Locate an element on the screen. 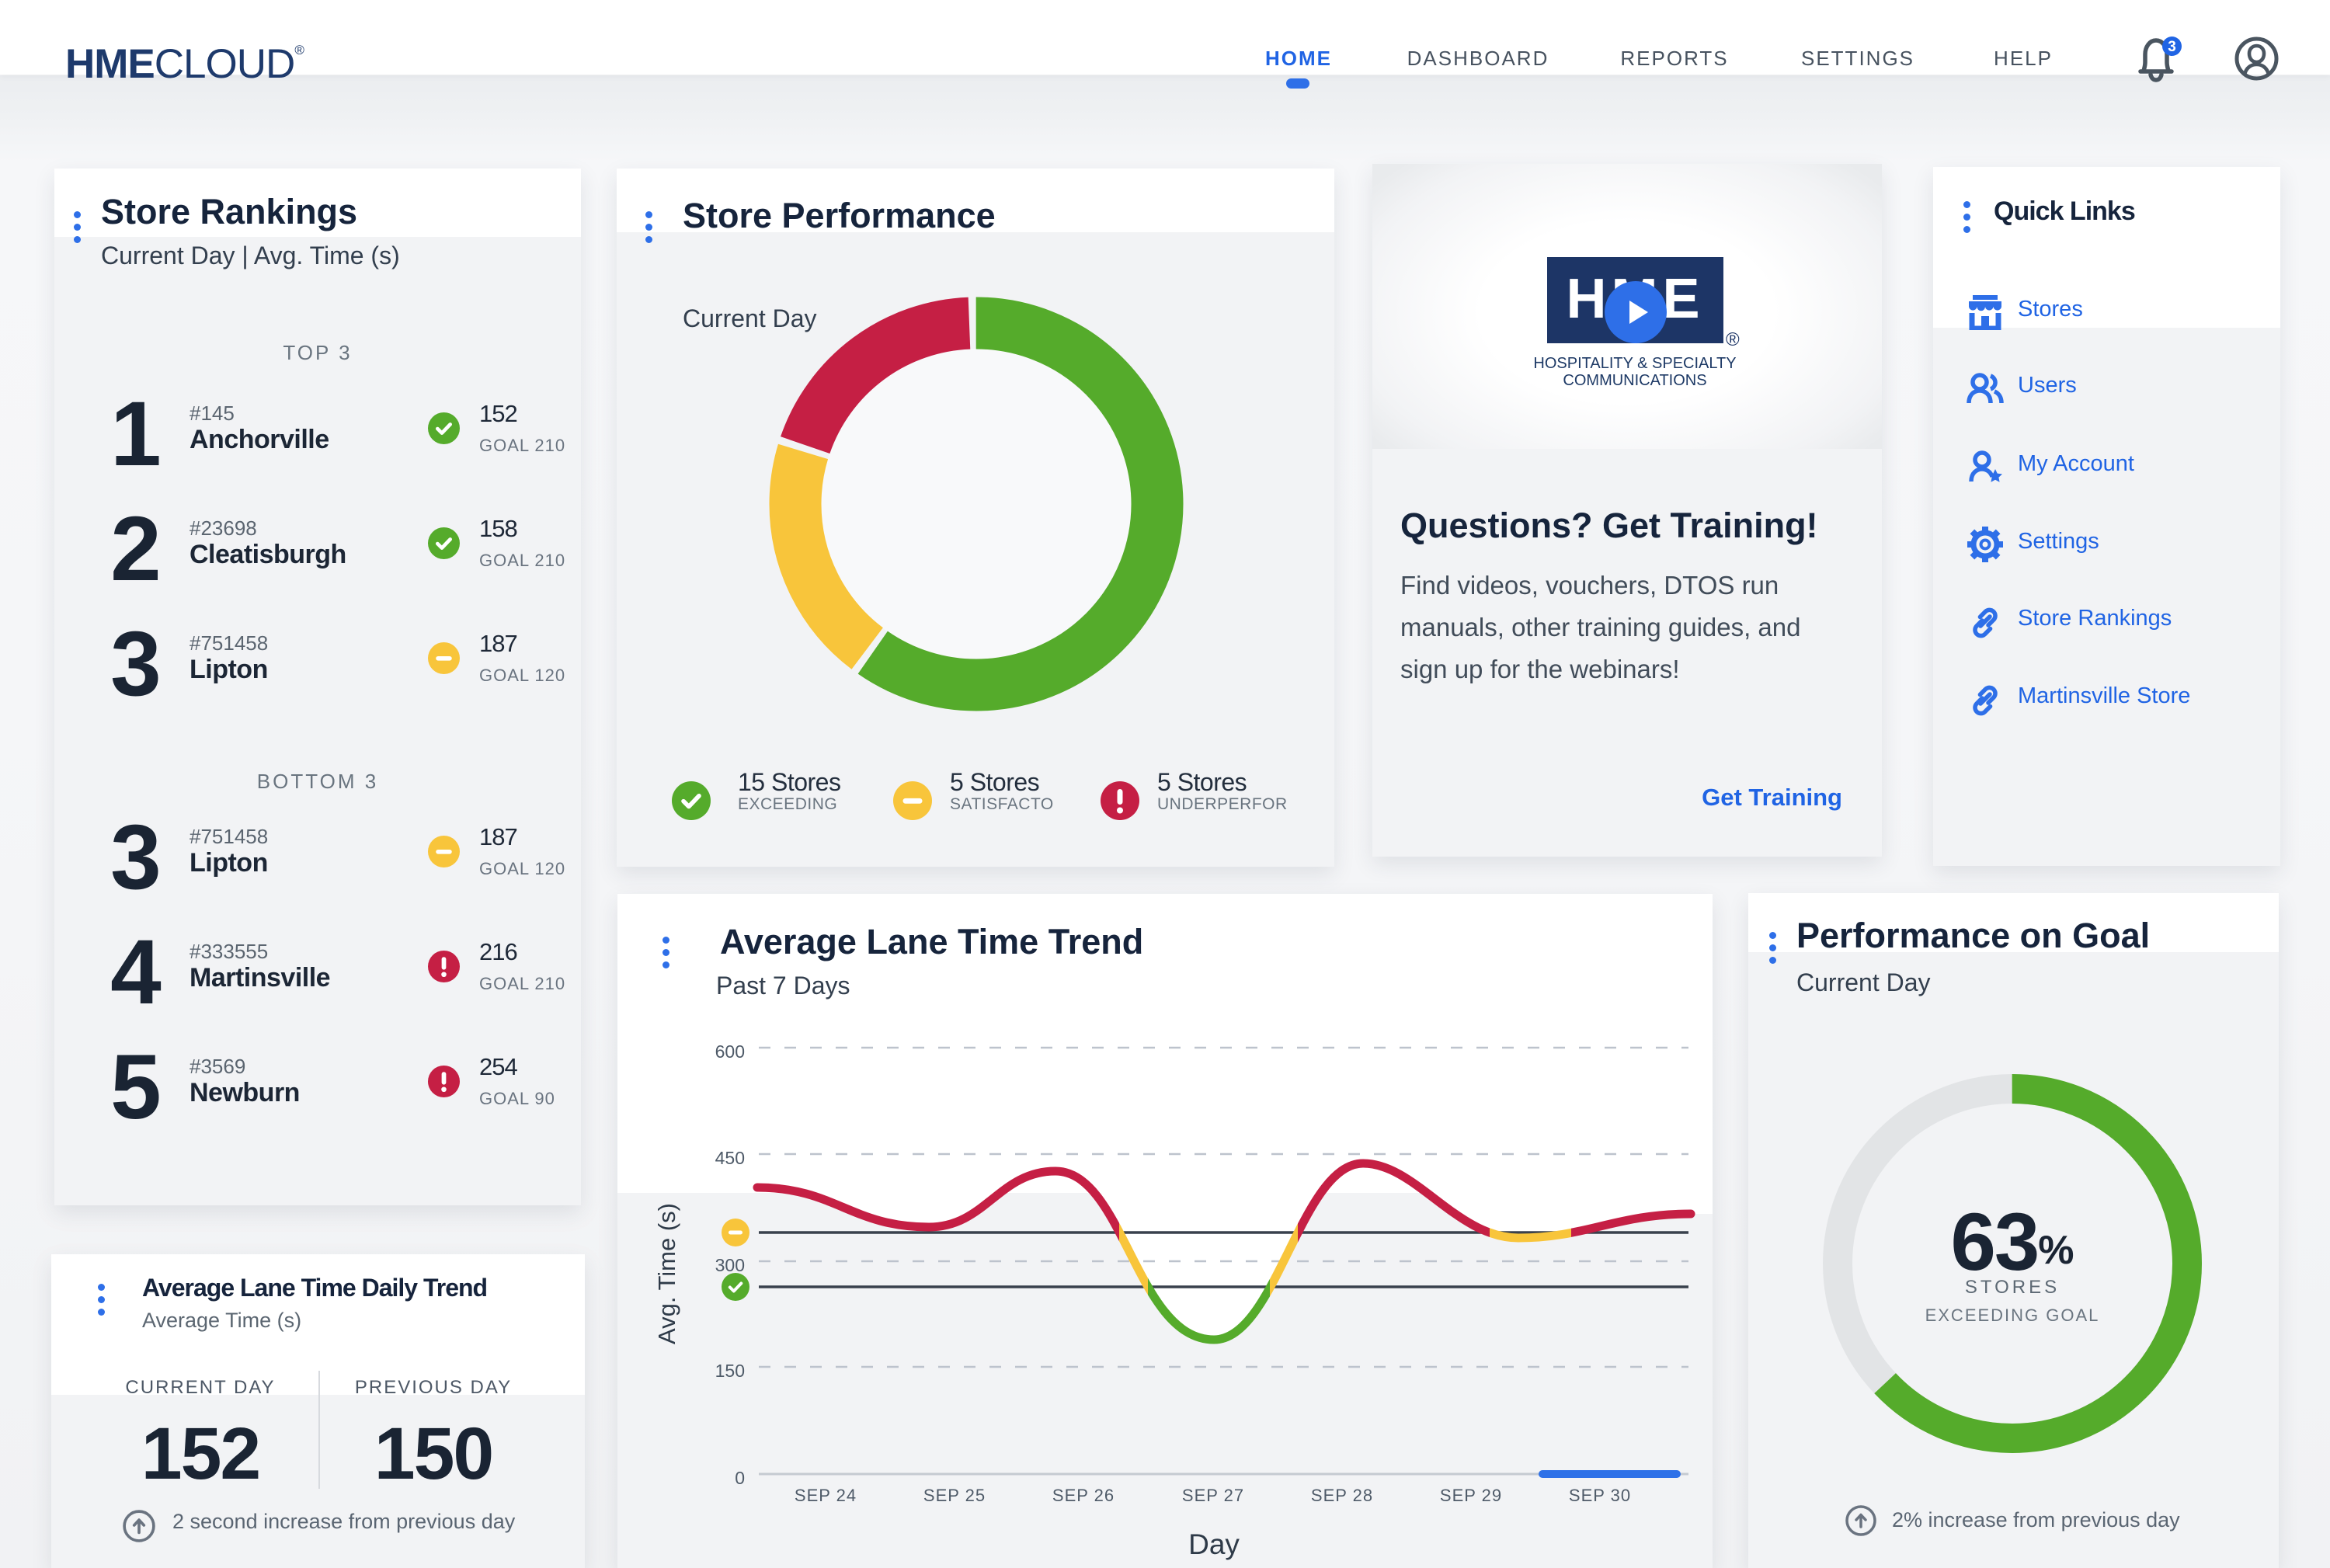  svg-text: Avg. Time (s) is located at coordinates (666, 1273).